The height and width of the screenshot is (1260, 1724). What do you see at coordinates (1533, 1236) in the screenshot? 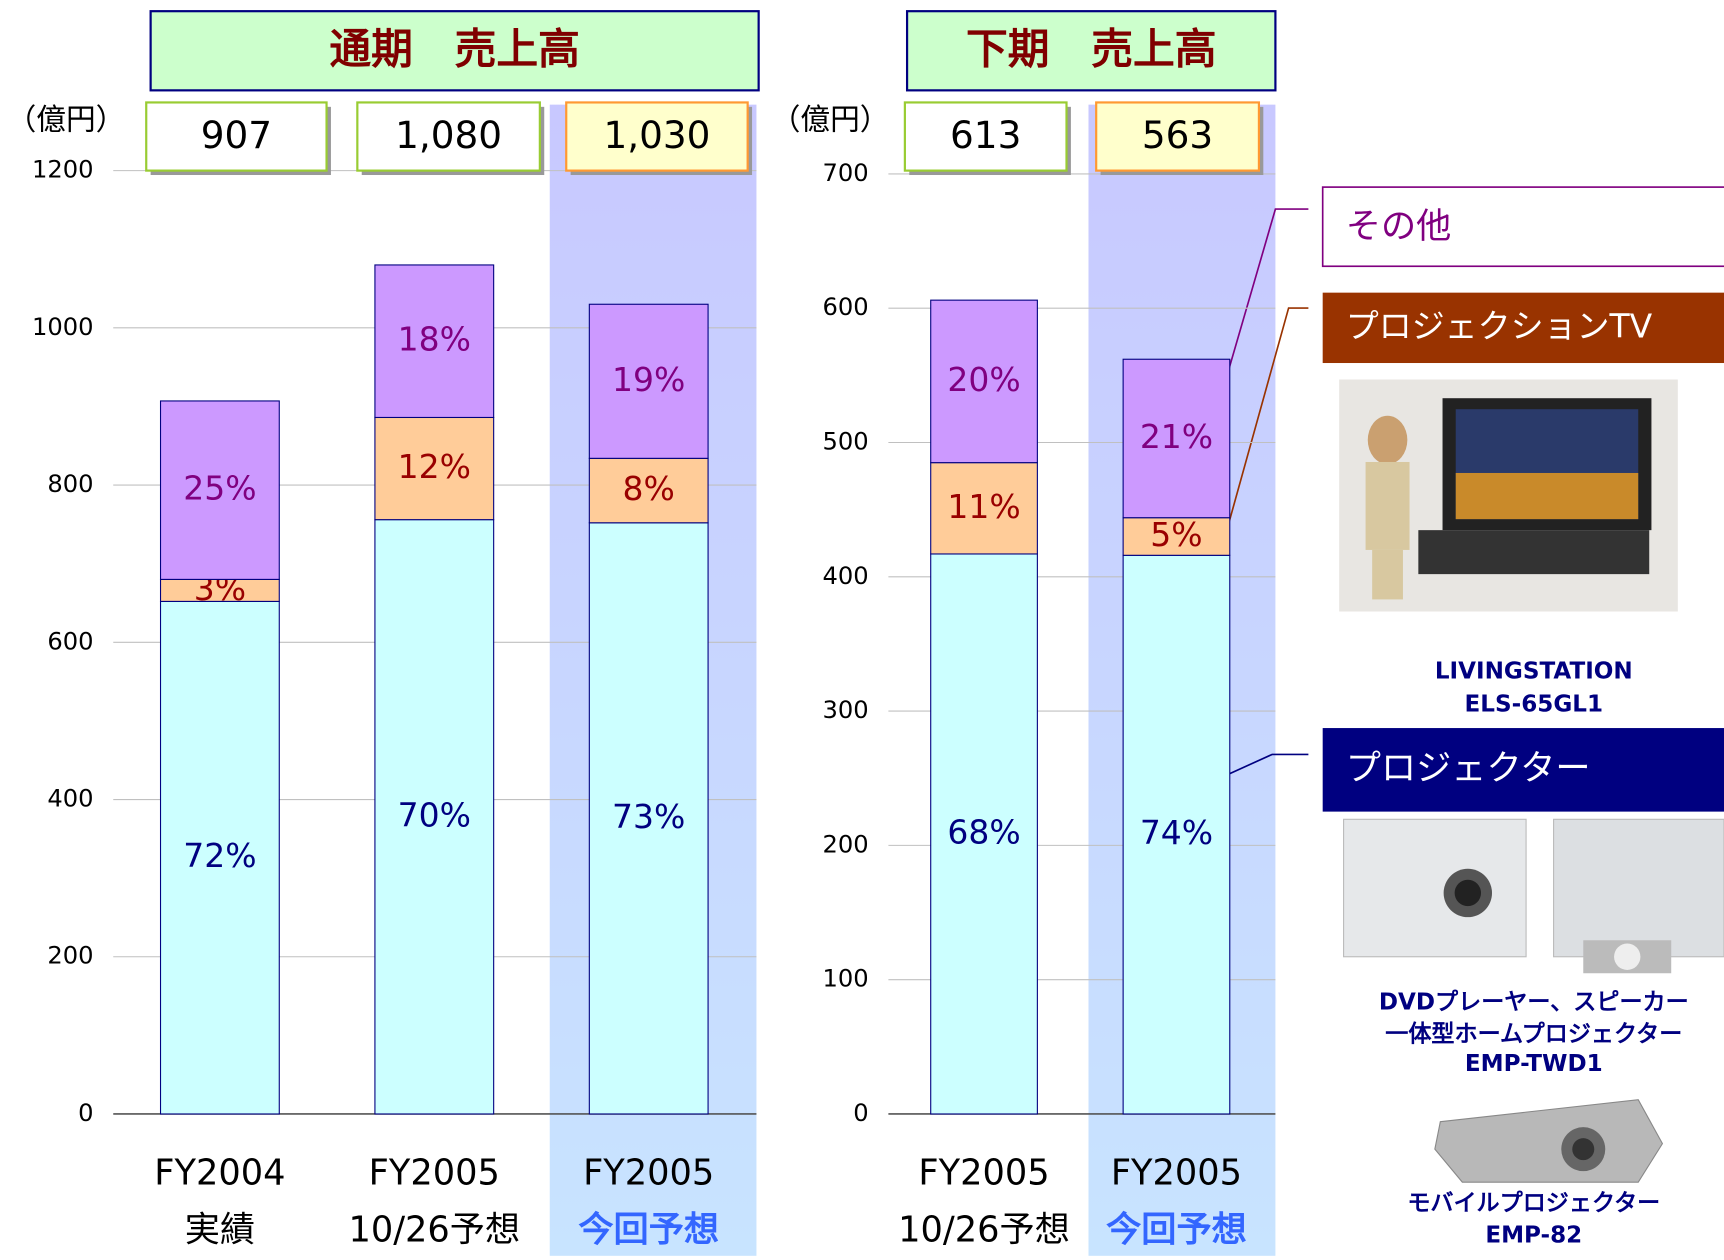
I see `product-caption: EMP-82` at bounding box center [1533, 1236].